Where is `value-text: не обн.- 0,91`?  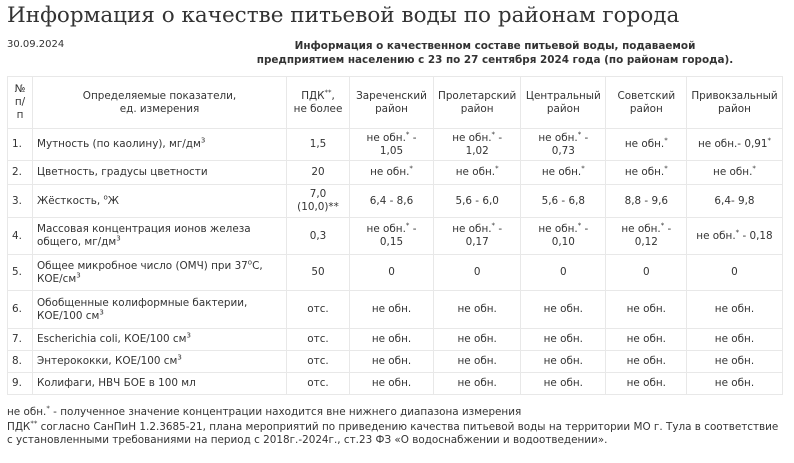 value-text: не обн.- 0,91 is located at coordinates (732, 144).